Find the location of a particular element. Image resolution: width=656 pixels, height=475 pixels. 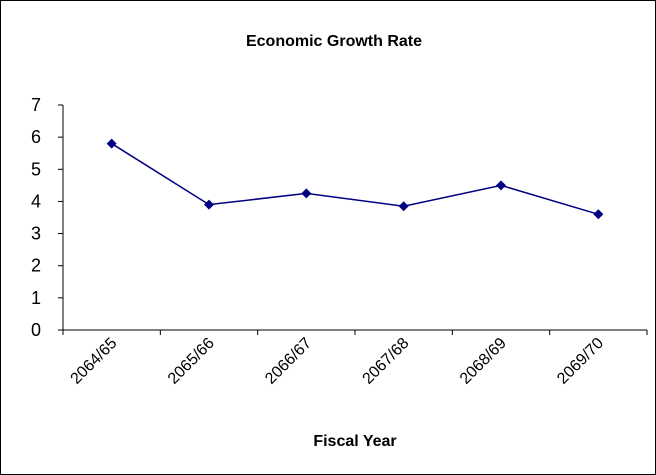

y-tick-label: 0 is located at coordinates (36, 330).